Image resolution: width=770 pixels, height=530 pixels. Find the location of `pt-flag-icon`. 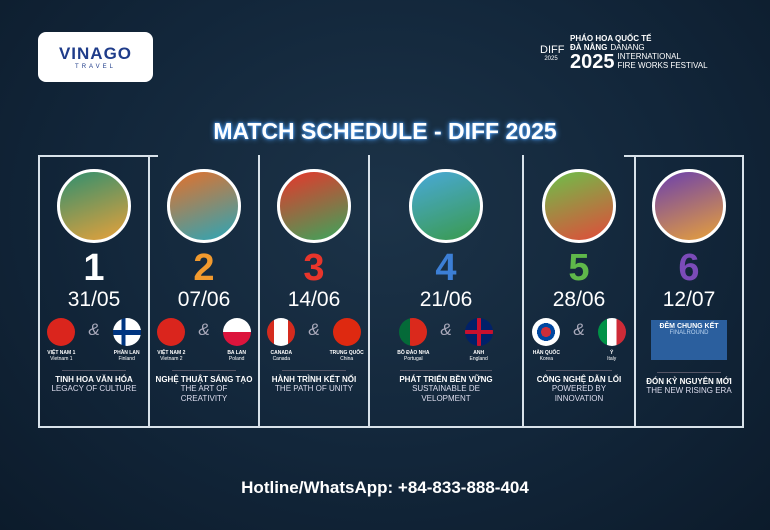

pt-flag-icon is located at coordinates (413, 332).